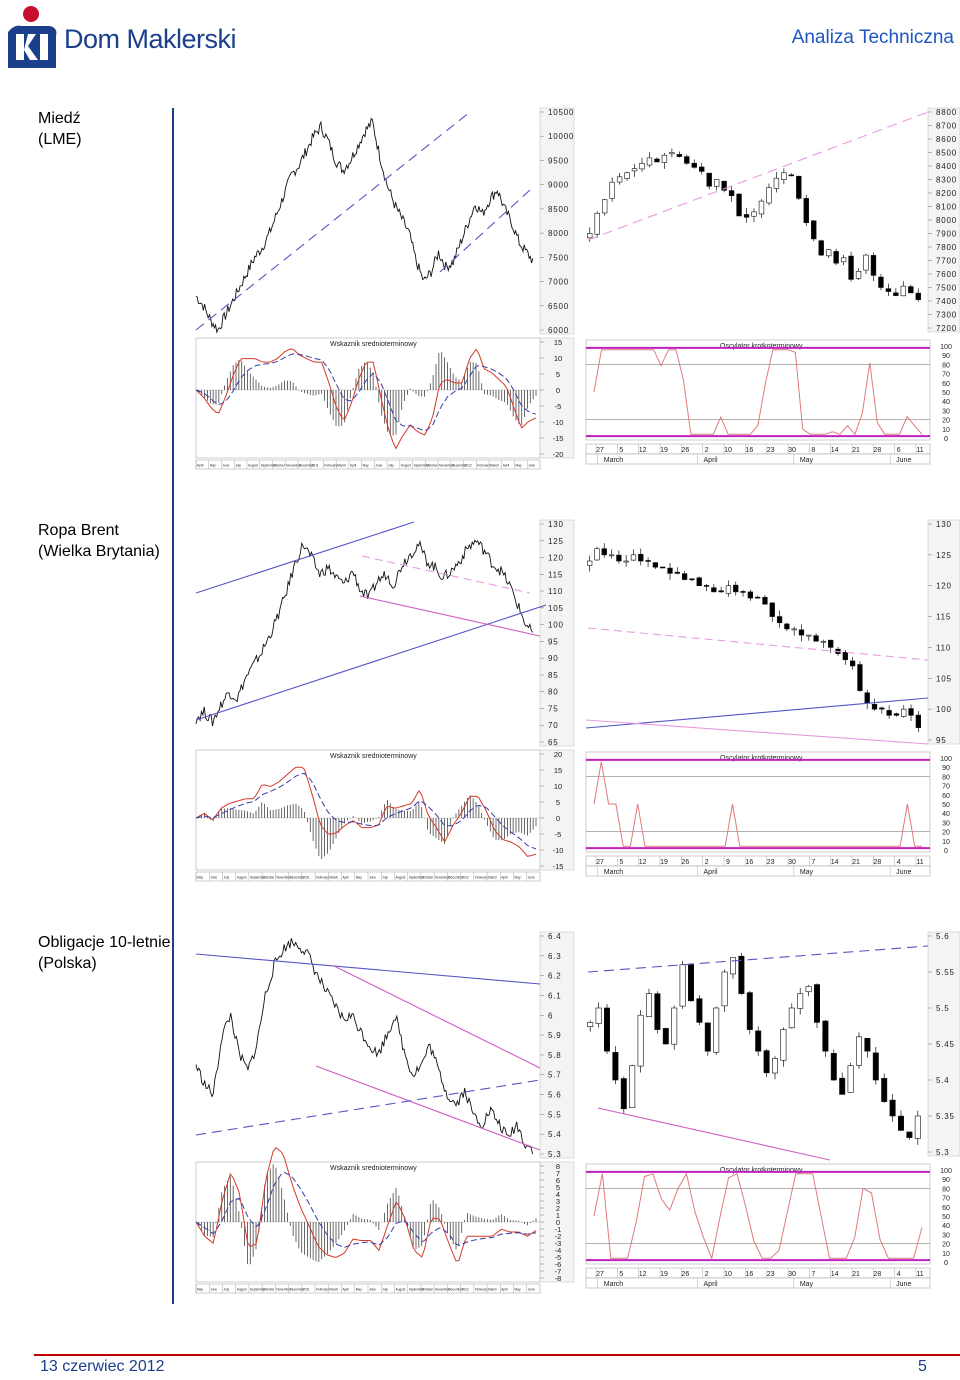 The image size is (960, 1380). I want to click on short-term-tick-label-1: 8000, so click(946, 220).